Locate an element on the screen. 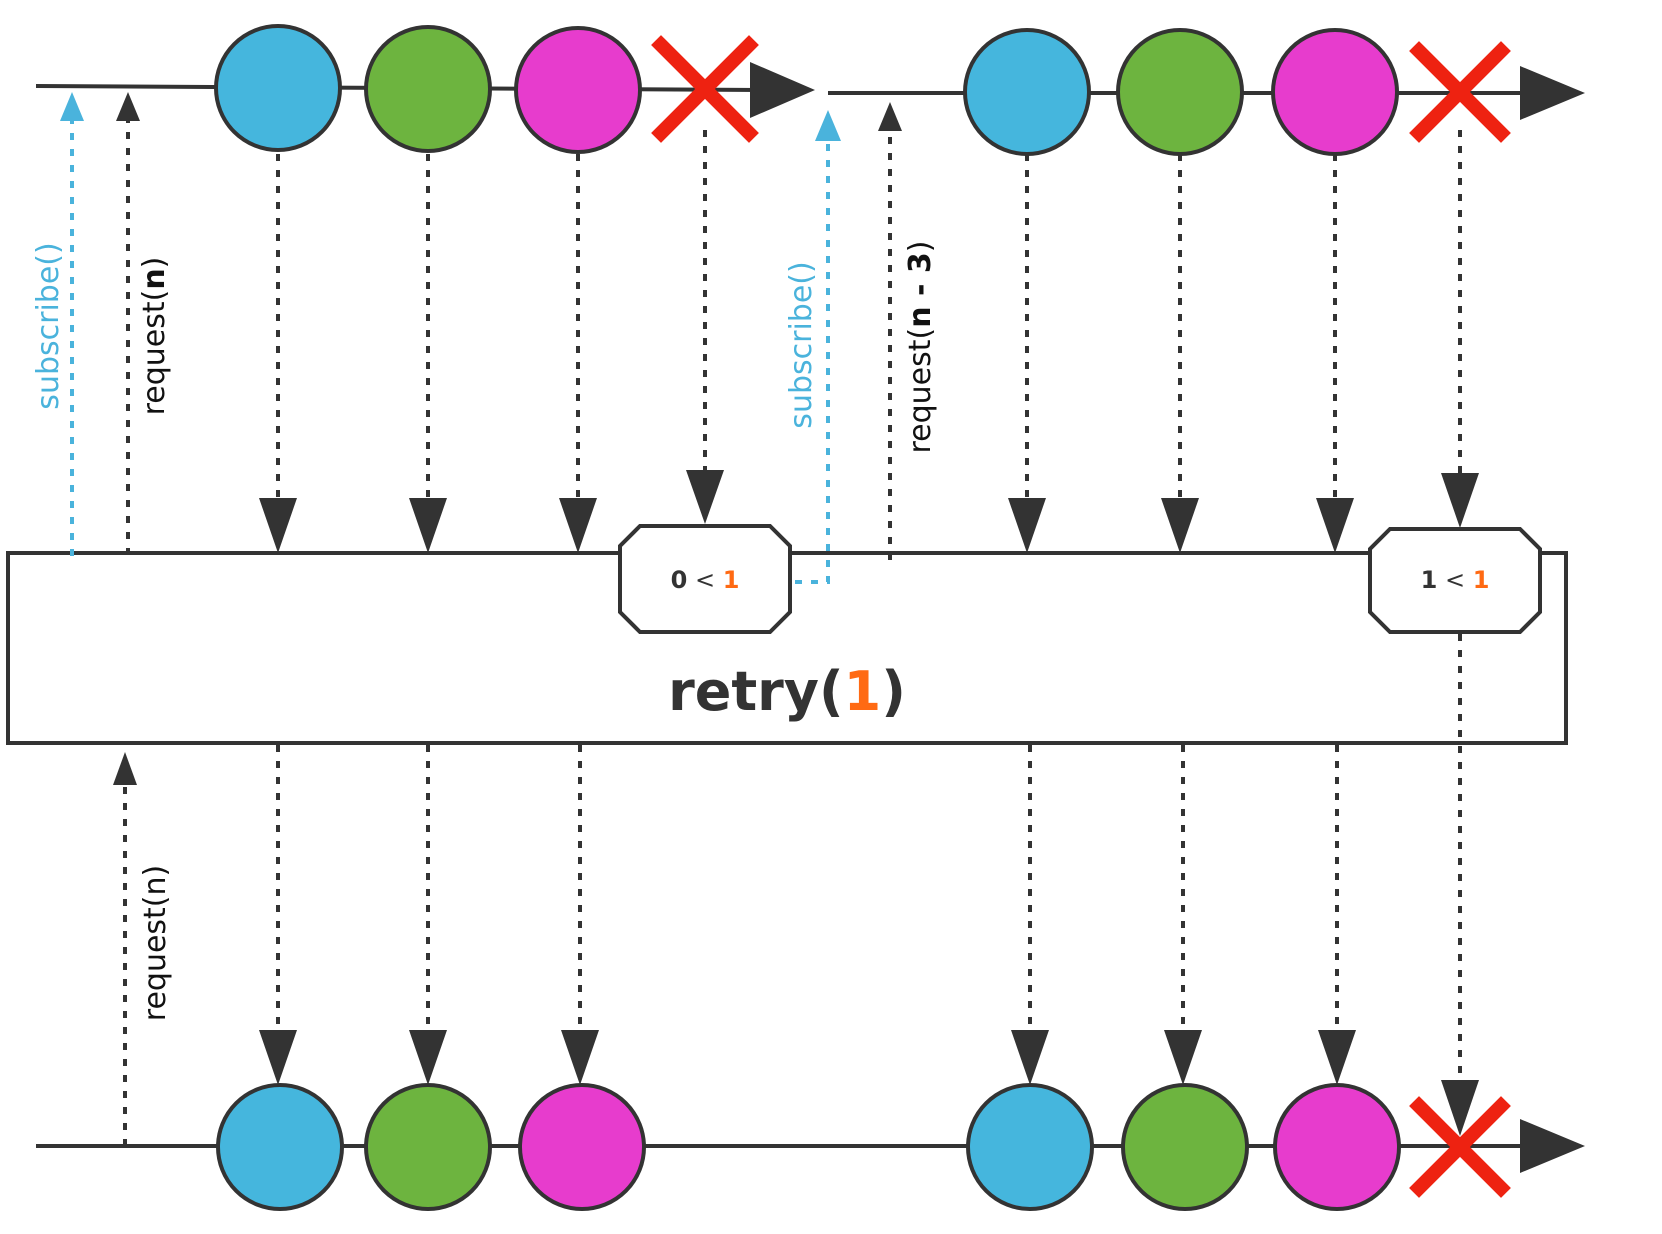 The height and width of the screenshot is (1234, 1662). request-signal-1: request(n) is located at coordinates (144, 323).